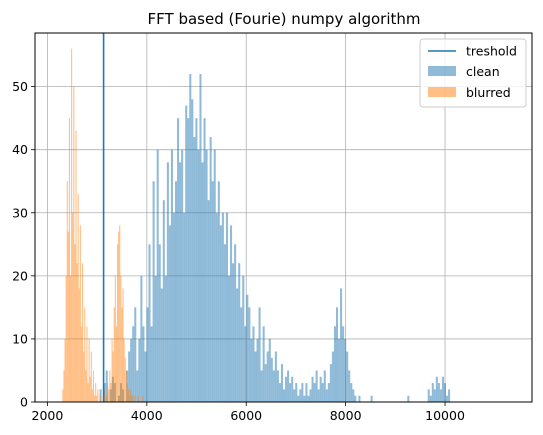 The height and width of the screenshot is (435, 543). I want to click on y-tick-label: 20, so click(20, 275).